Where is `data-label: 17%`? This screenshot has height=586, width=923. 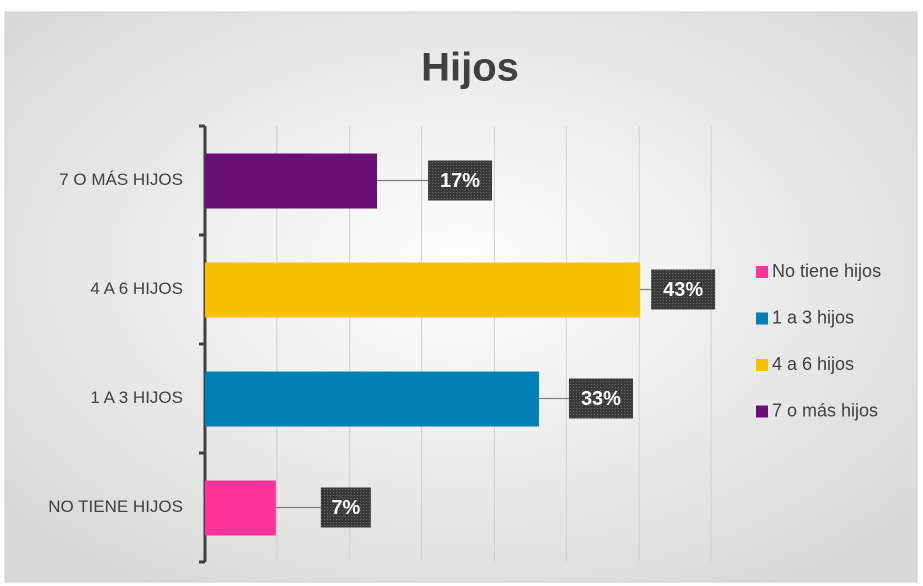 data-label: 17% is located at coordinates (460, 181).